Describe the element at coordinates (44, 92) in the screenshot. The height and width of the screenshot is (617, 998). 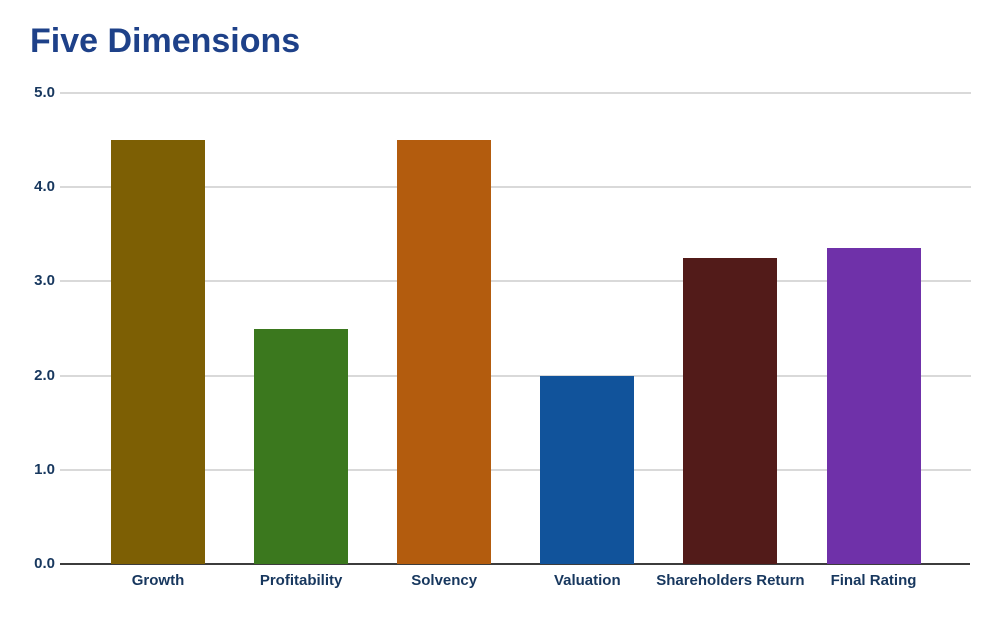
I see `y-axis-tick-label: 5.0` at that location.